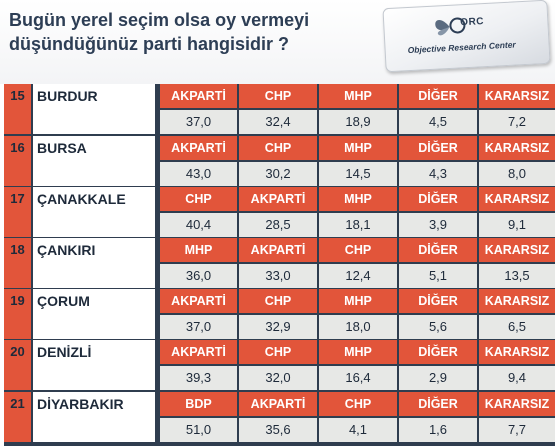  Describe the element at coordinates (278, 430) in the screenshot. I see `vote-percentage: 35,6` at that location.